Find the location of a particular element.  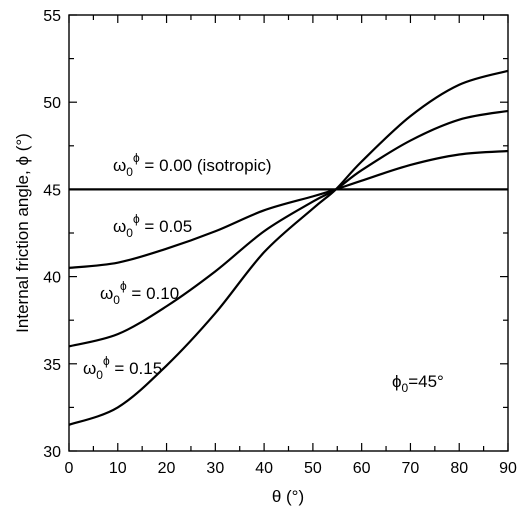

x-tick-label: 0 is located at coordinates (69, 468).